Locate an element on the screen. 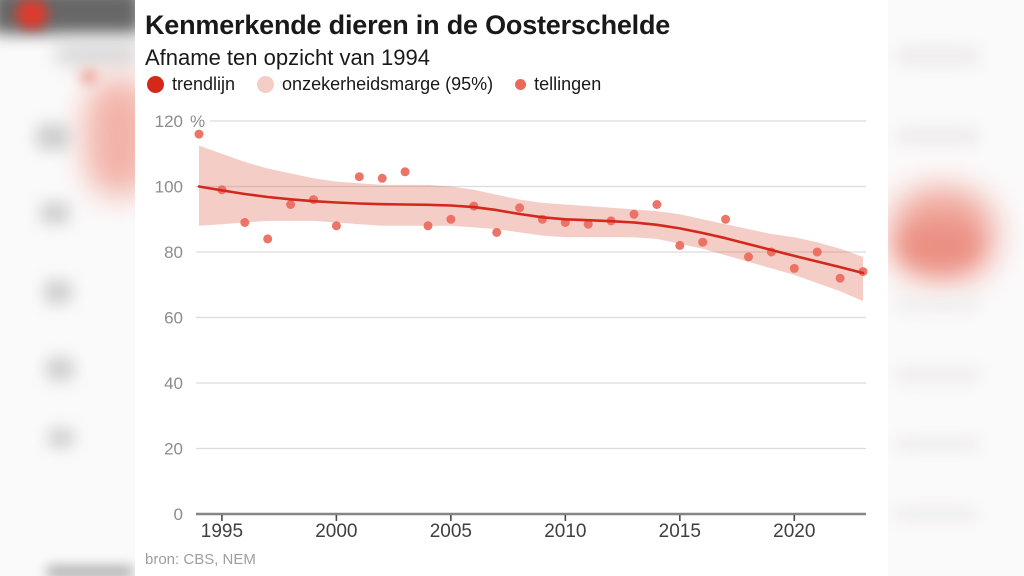 The image size is (1024, 576). y-tick-label: 0 is located at coordinates (178, 514).